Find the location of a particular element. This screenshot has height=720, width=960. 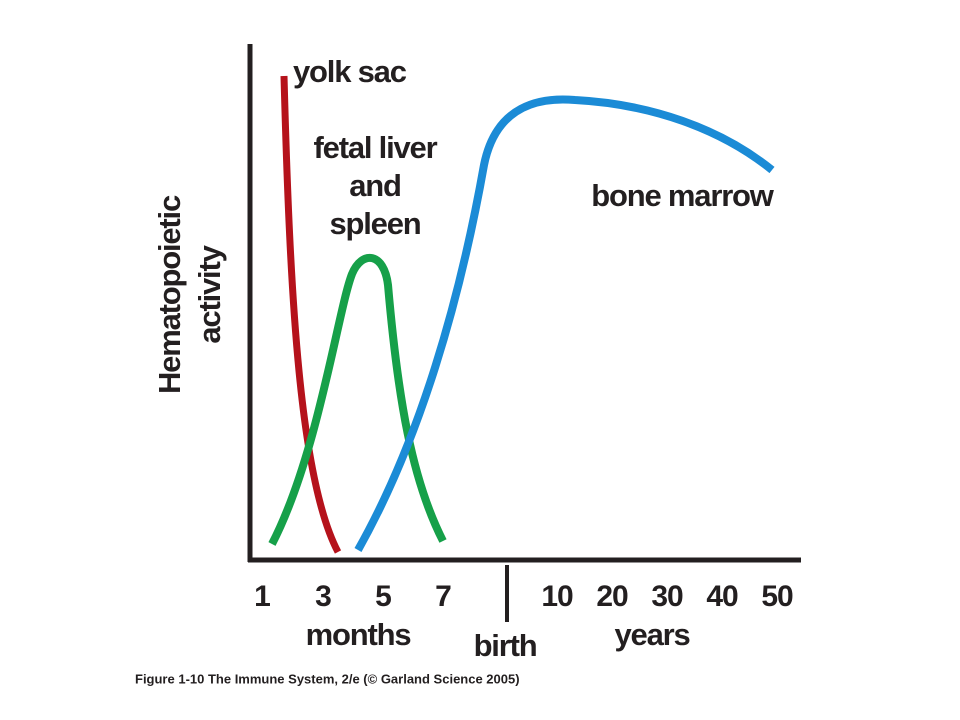

x-tick-label: 5 is located at coordinates (383, 596).